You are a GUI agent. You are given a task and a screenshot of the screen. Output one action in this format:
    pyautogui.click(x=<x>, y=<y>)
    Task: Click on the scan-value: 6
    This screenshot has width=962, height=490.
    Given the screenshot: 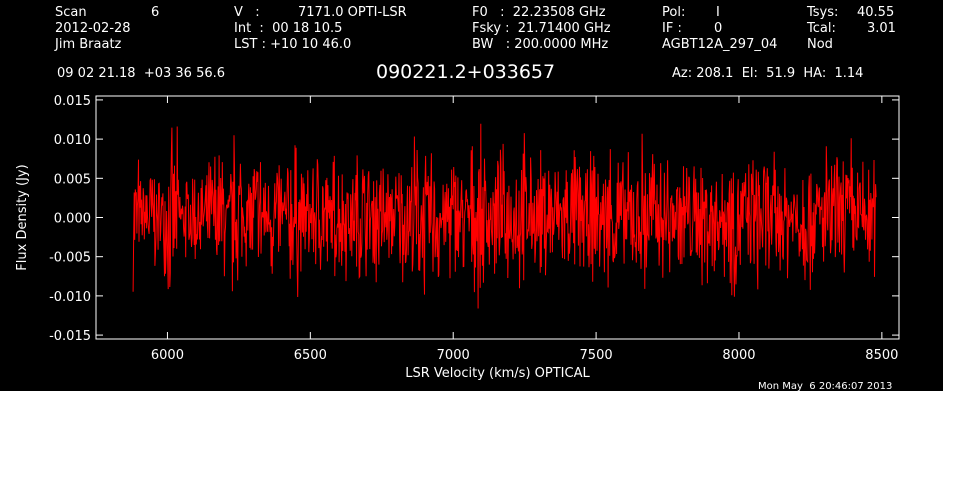 What is the action you would take?
    pyautogui.click(x=155, y=12)
    